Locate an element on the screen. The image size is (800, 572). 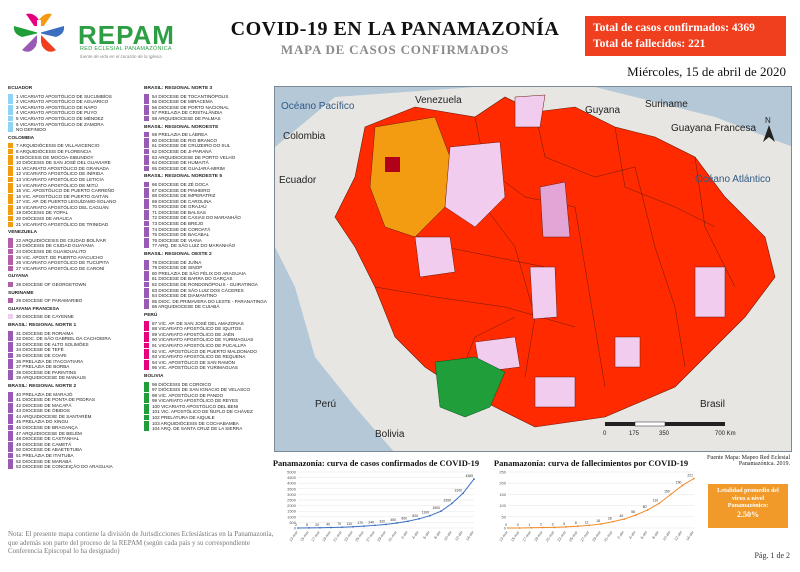
legend-item-label: 10 DIÓCESIS DE SAN JOSÉ DEL GUAVIARE is located at coordinates (63, 163).